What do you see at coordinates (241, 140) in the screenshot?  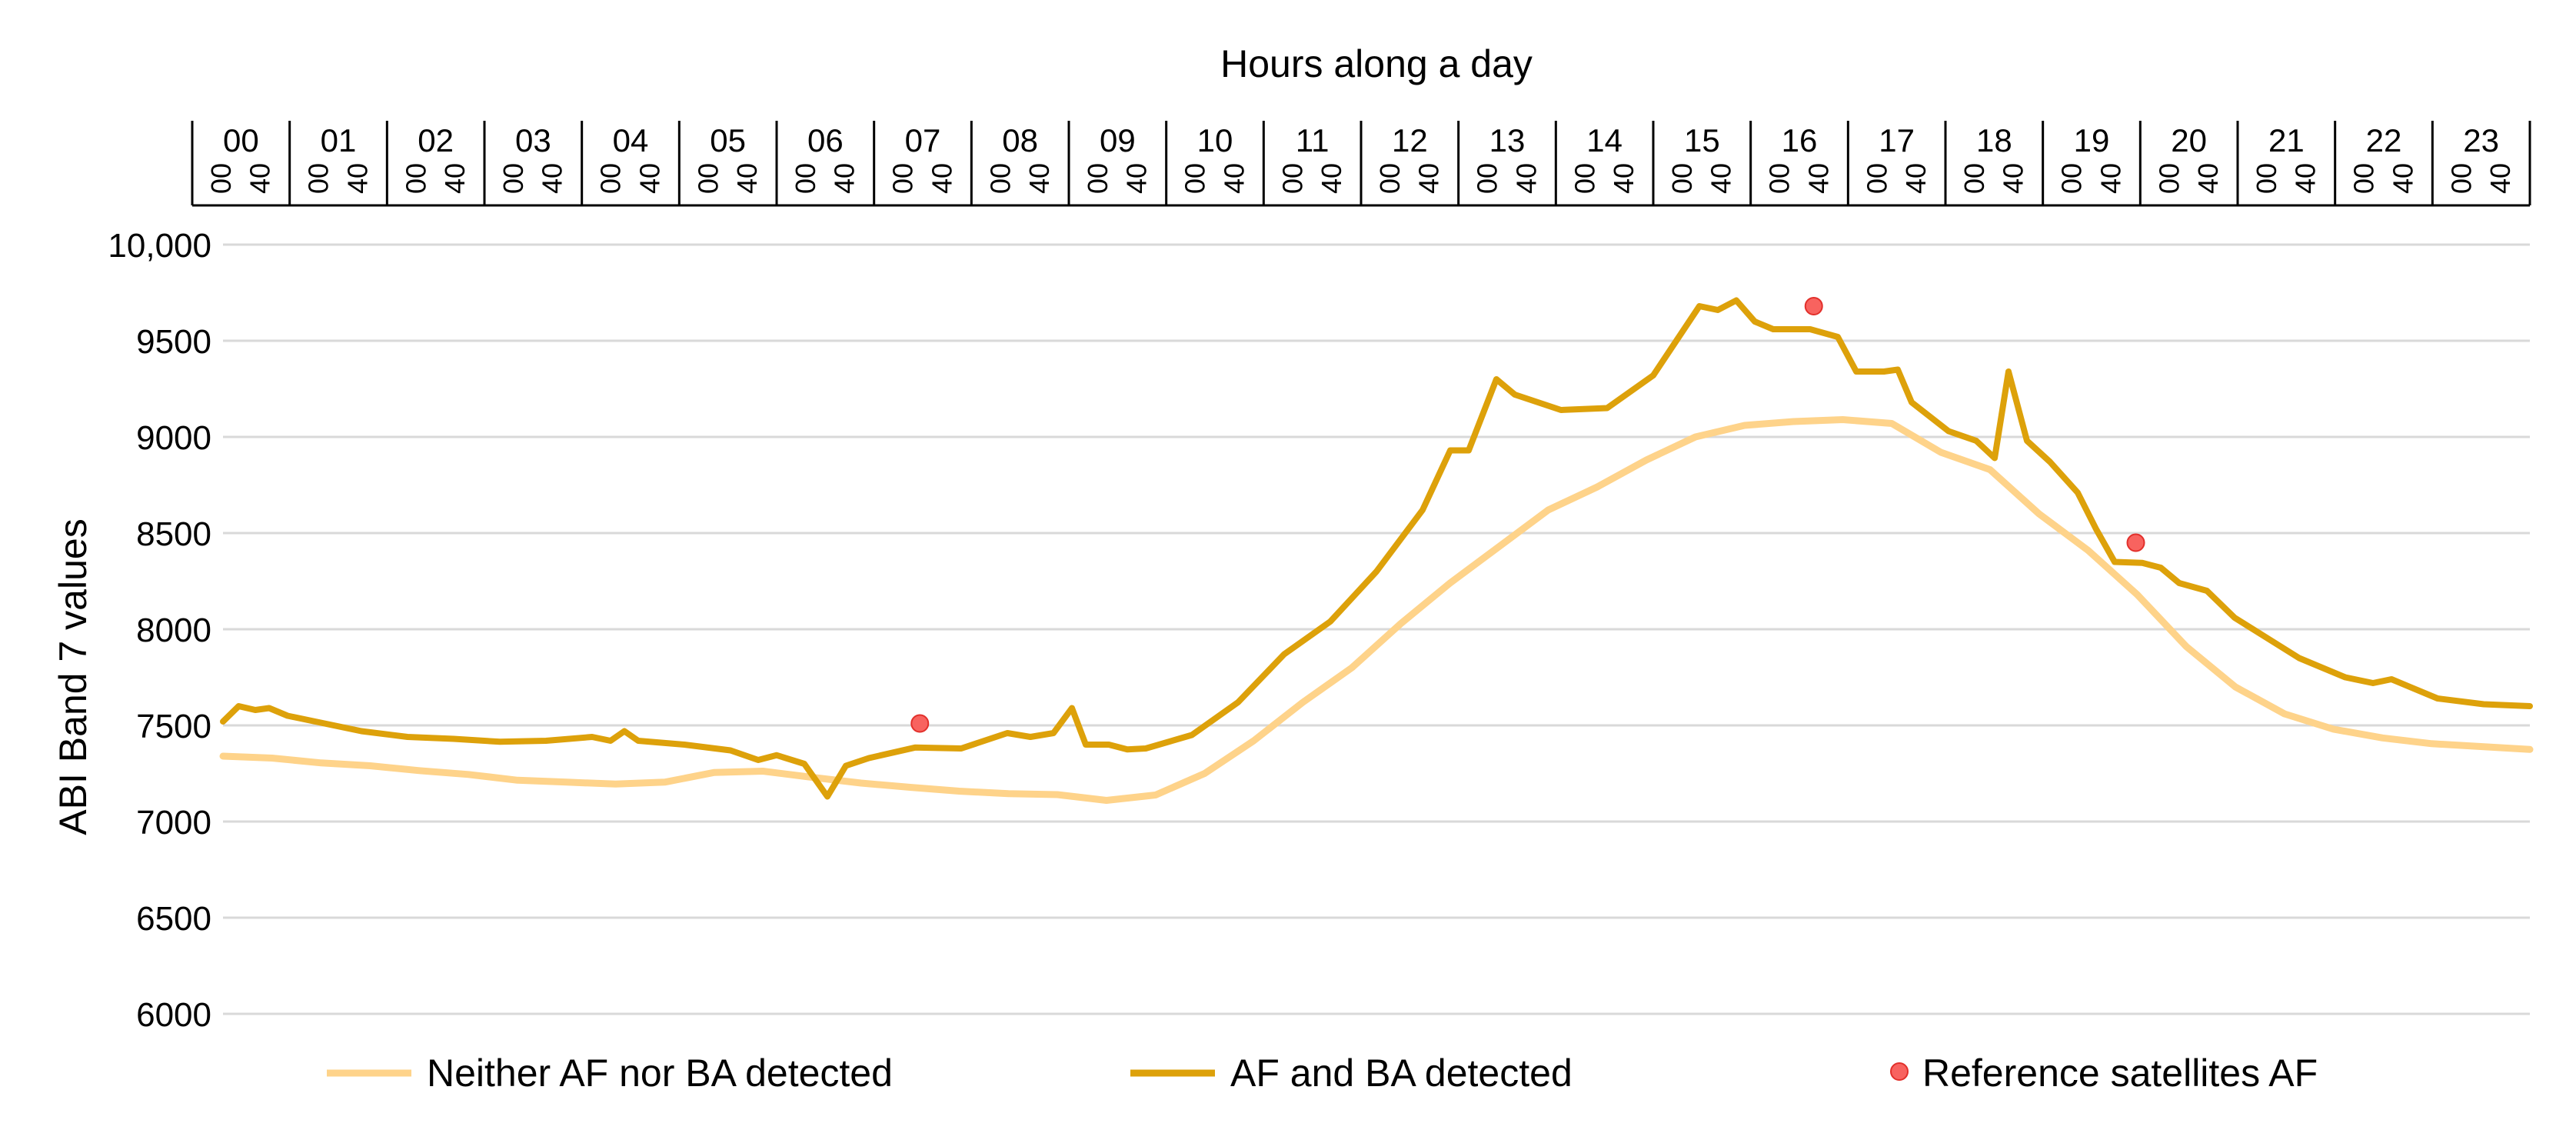 I see `hour-label: 00` at bounding box center [241, 140].